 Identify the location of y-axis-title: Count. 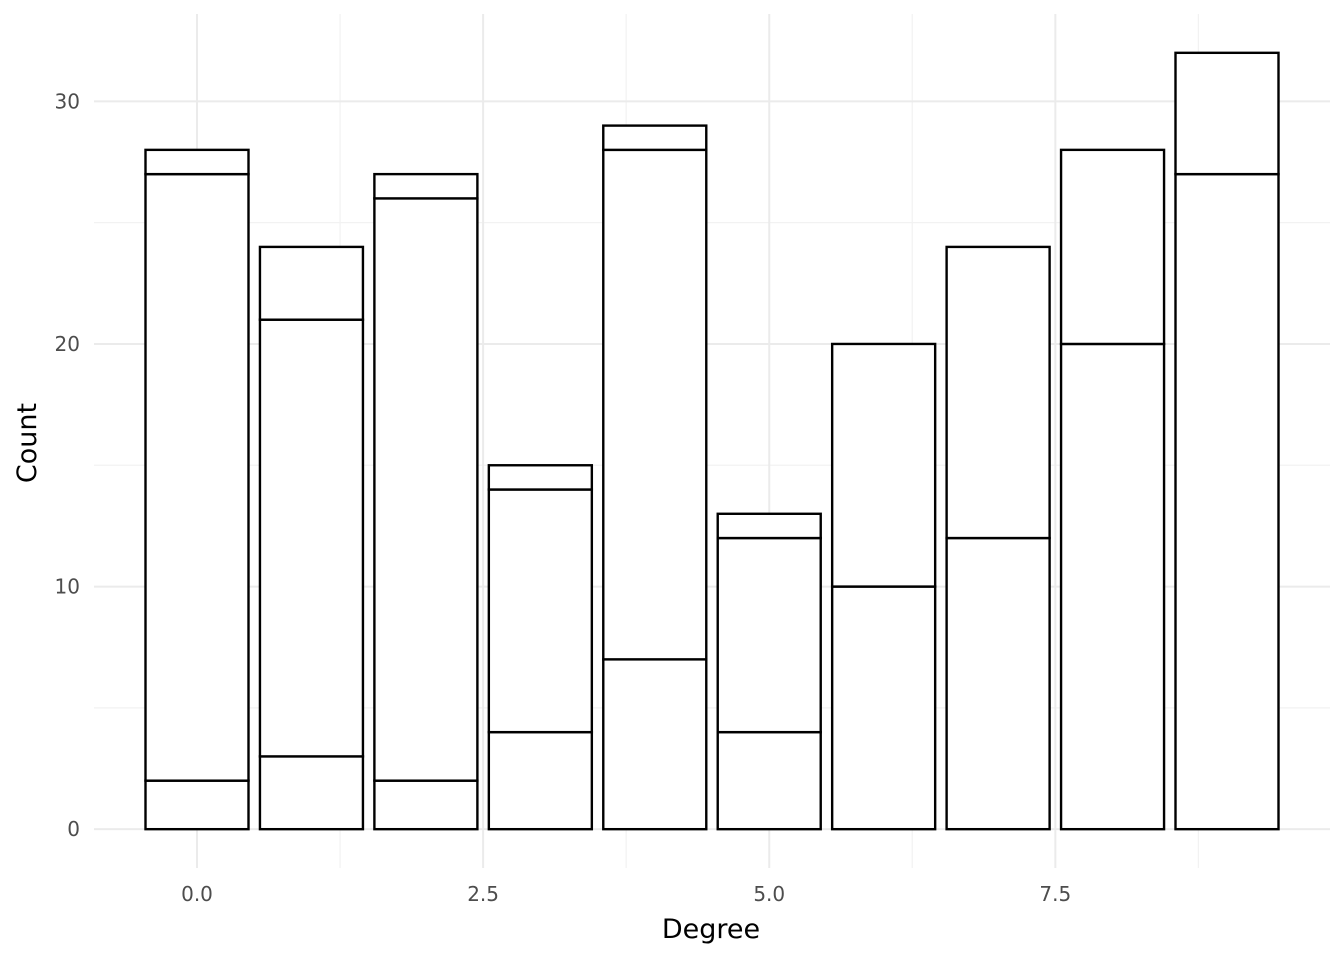
(27, 443).